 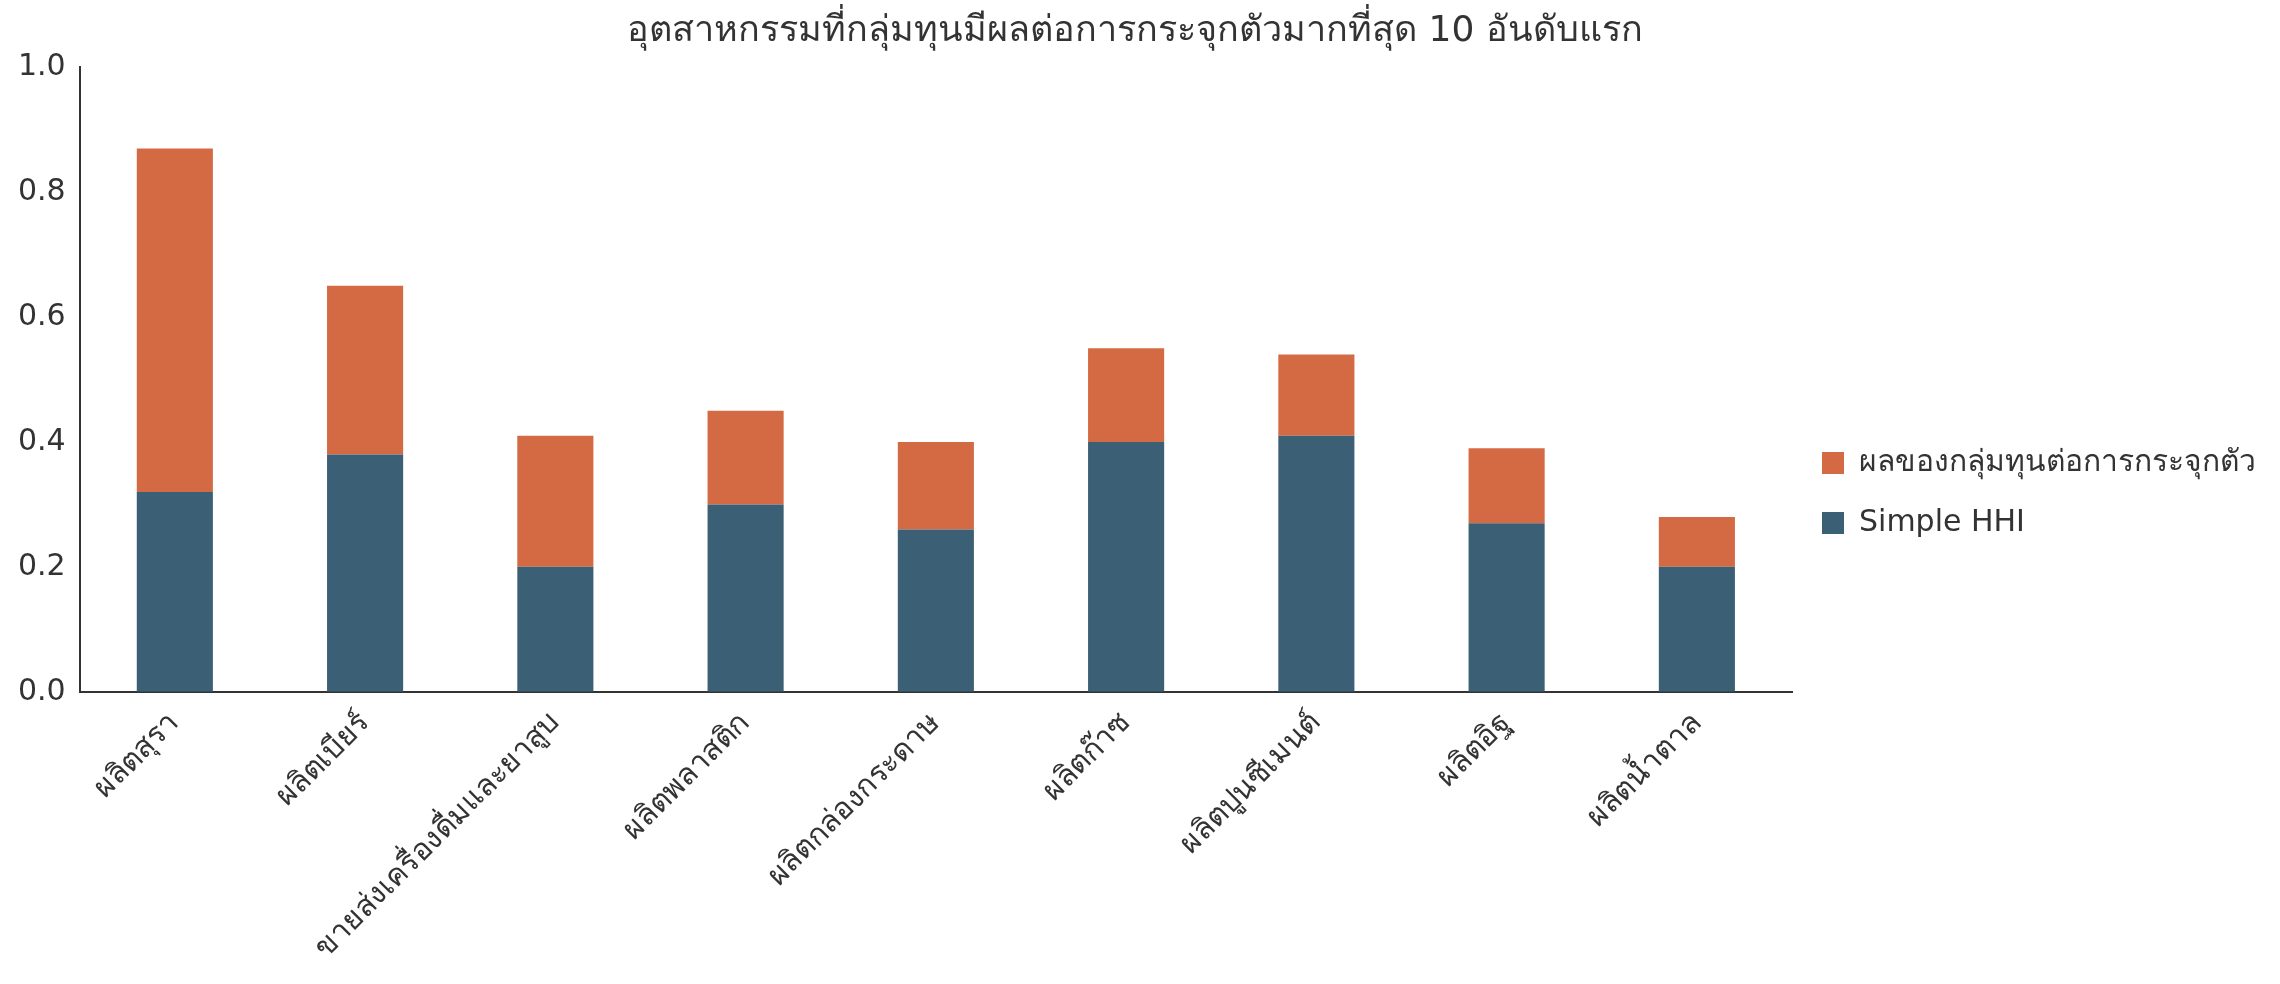 I want to click on y-tick-label: 0.6, so click(x=41, y=314).